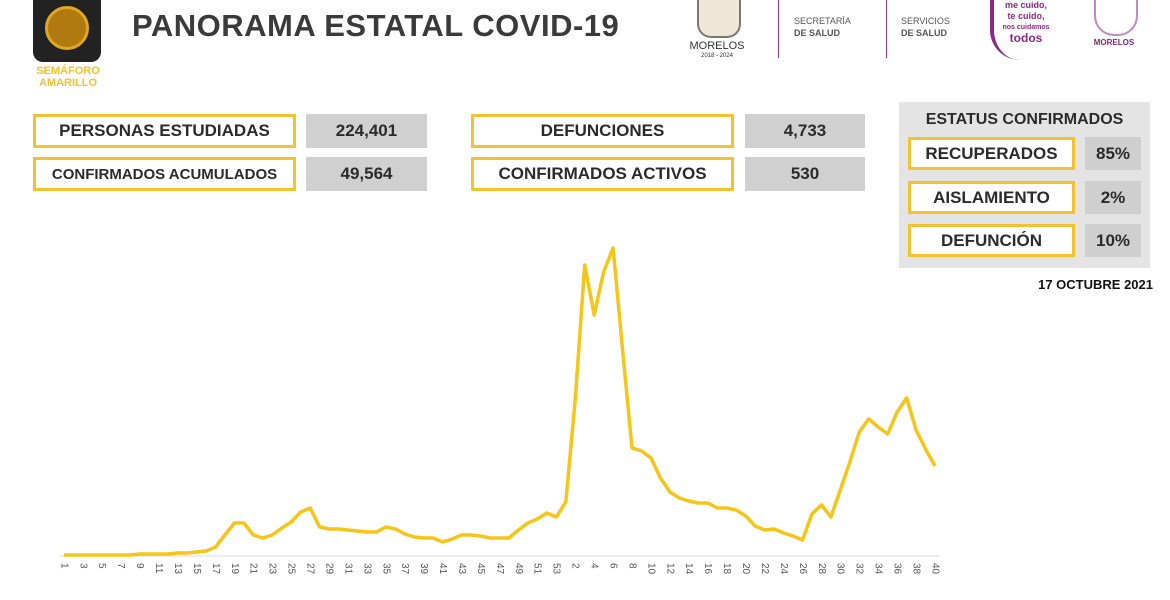 This screenshot has height=600, width=1170. Describe the element at coordinates (764, 569) in the screenshot. I see `x-tick-label: 22` at that location.